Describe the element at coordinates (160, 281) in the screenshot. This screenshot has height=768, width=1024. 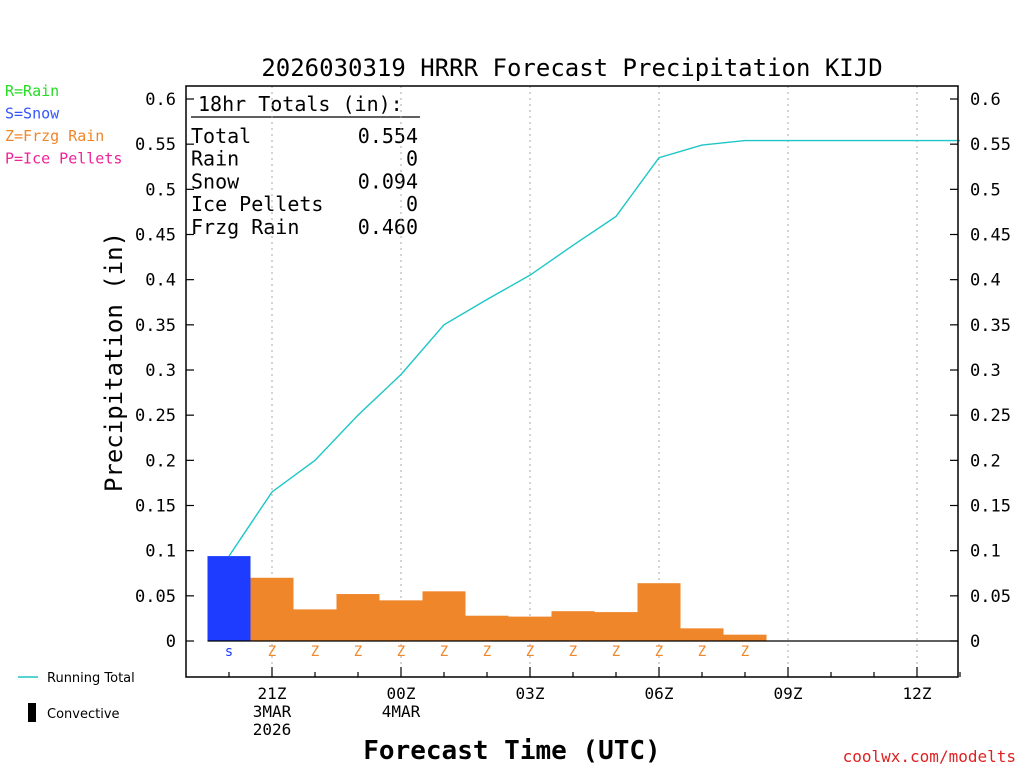
I see `y-tick-label-left: 0.4` at that location.